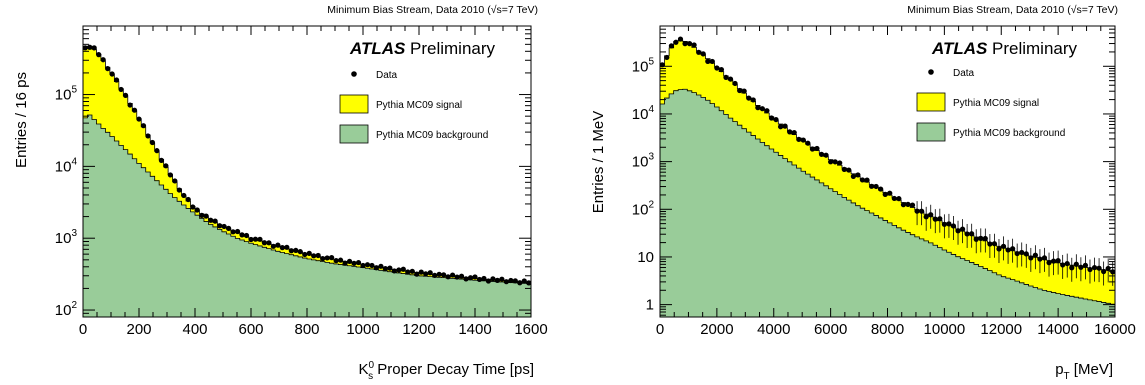 The width and height of the screenshot is (1145, 385). I want to click on right-x-tick-label: 6000, so click(830, 329).